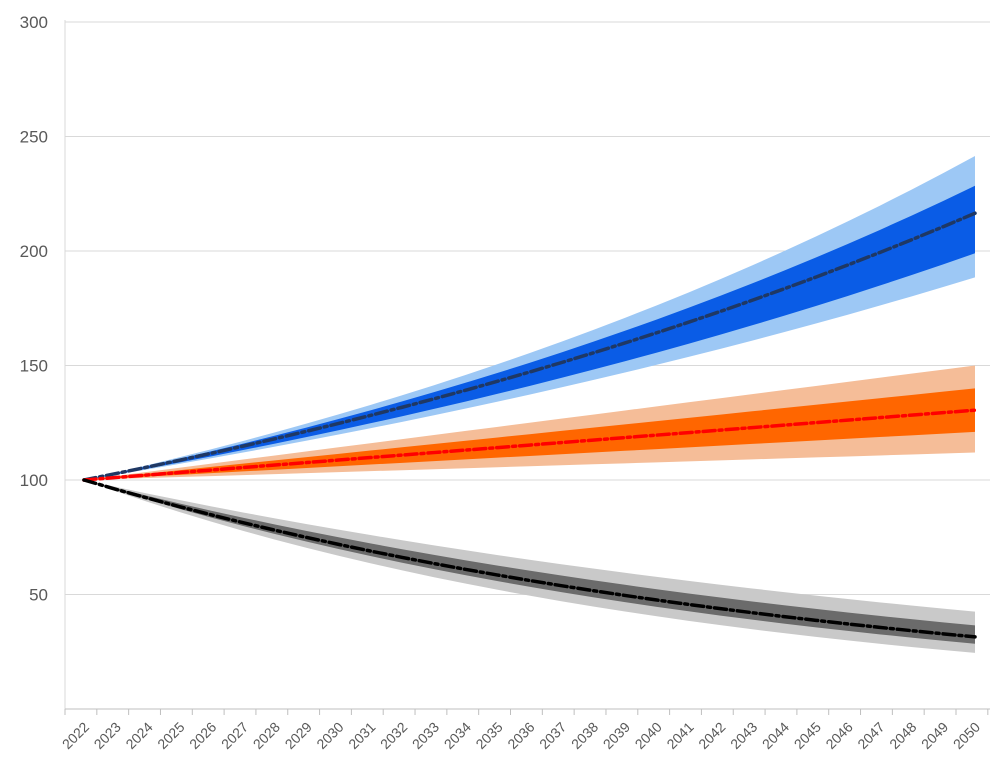  Describe the element at coordinates (488, 735) in the screenshot. I see `x-tick-label-2035: 2035` at that location.